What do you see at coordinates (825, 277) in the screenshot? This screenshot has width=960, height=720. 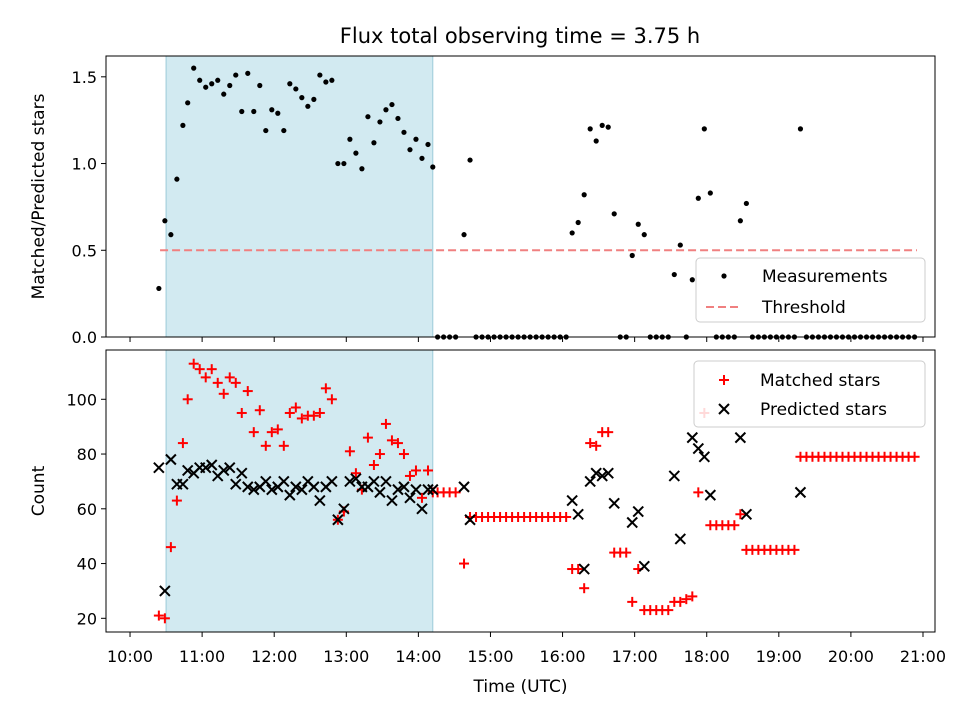 I see `legend-measurements-label: Measurements` at bounding box center [825, 277].